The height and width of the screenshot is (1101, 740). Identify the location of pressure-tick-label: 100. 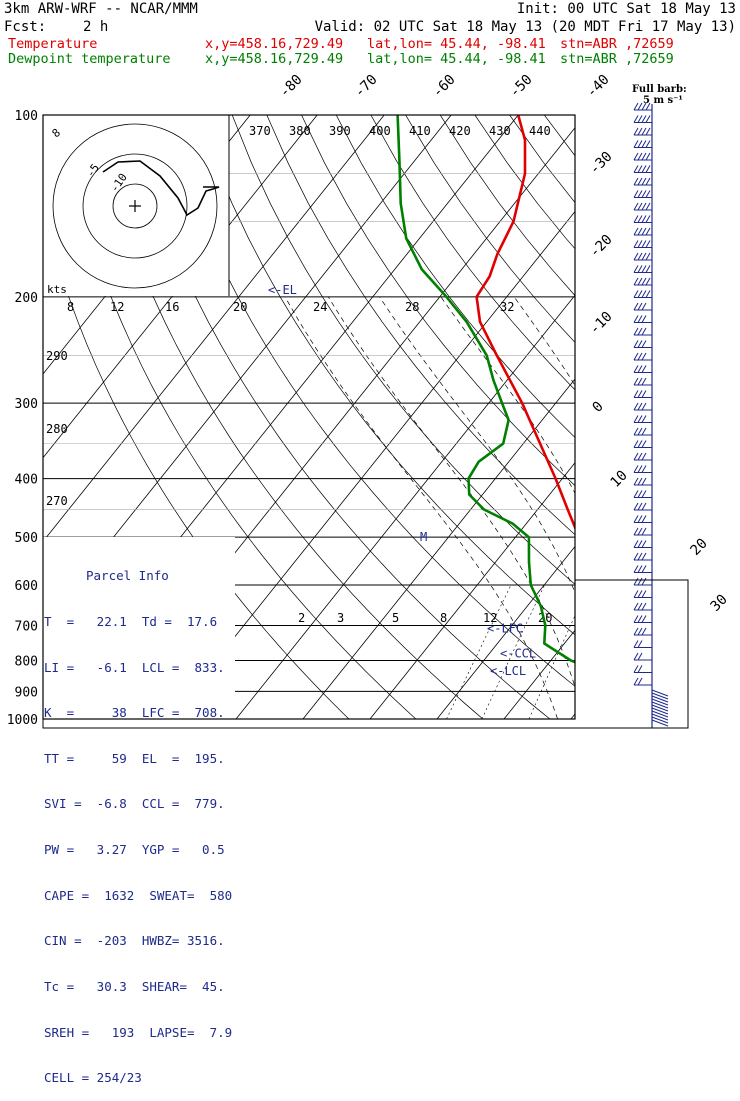
(26, 116).